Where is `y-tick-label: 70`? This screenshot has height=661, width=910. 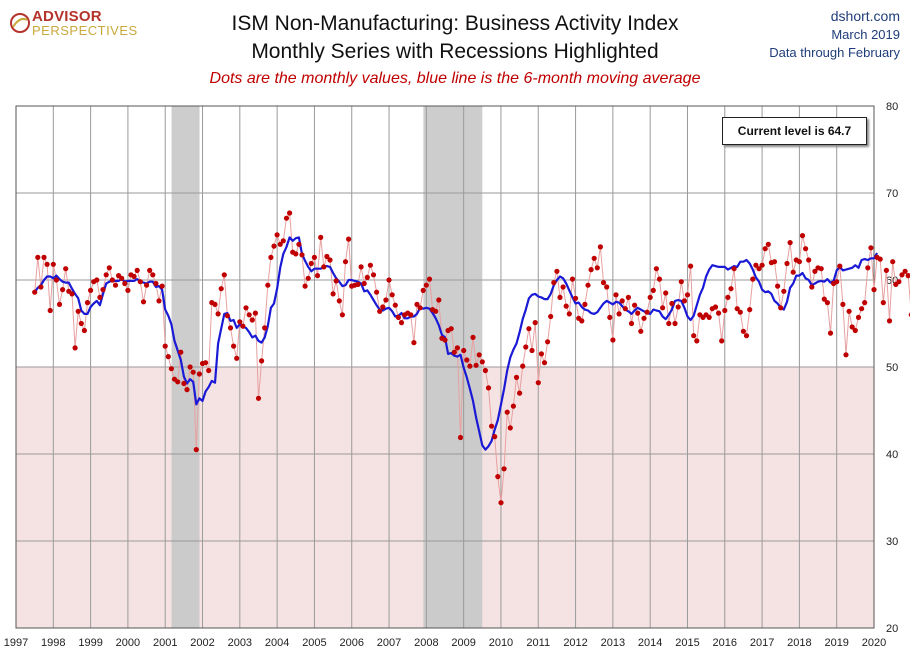 y-tick-label: 70 is located at coordinates (892, 194).